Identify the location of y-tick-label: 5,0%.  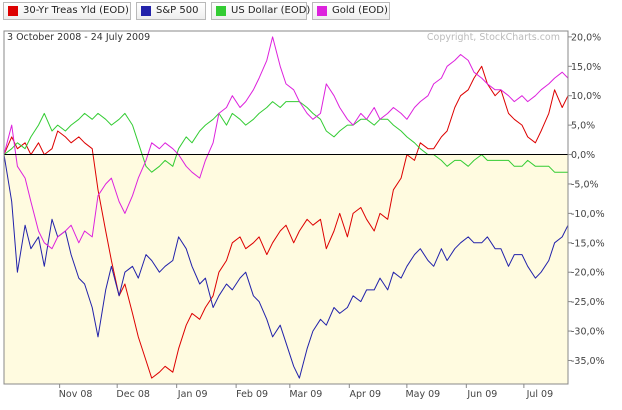
(583, 126).